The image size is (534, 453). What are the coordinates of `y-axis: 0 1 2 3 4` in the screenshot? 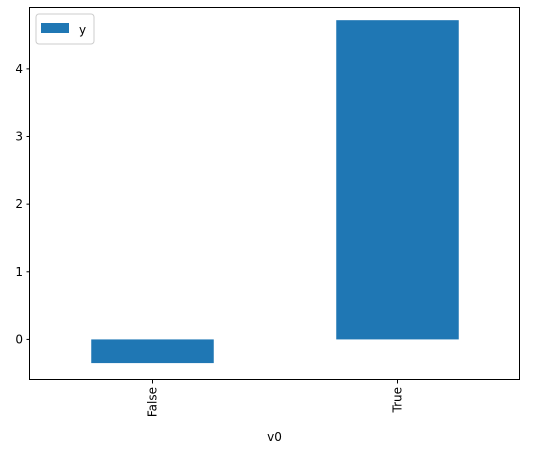 It's located at (22, 204).